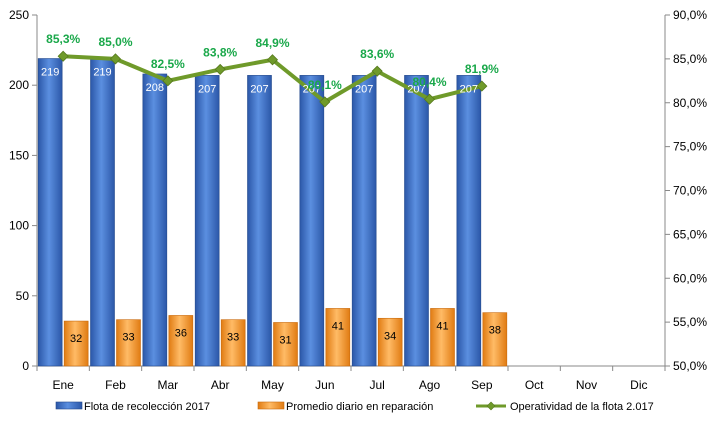 The width and height of the screenshot is (712, 428). What do you see at coordinates (23, 296) in the screenshot?
I see `left-tick-label: 50` at bounding box center [23, 296].